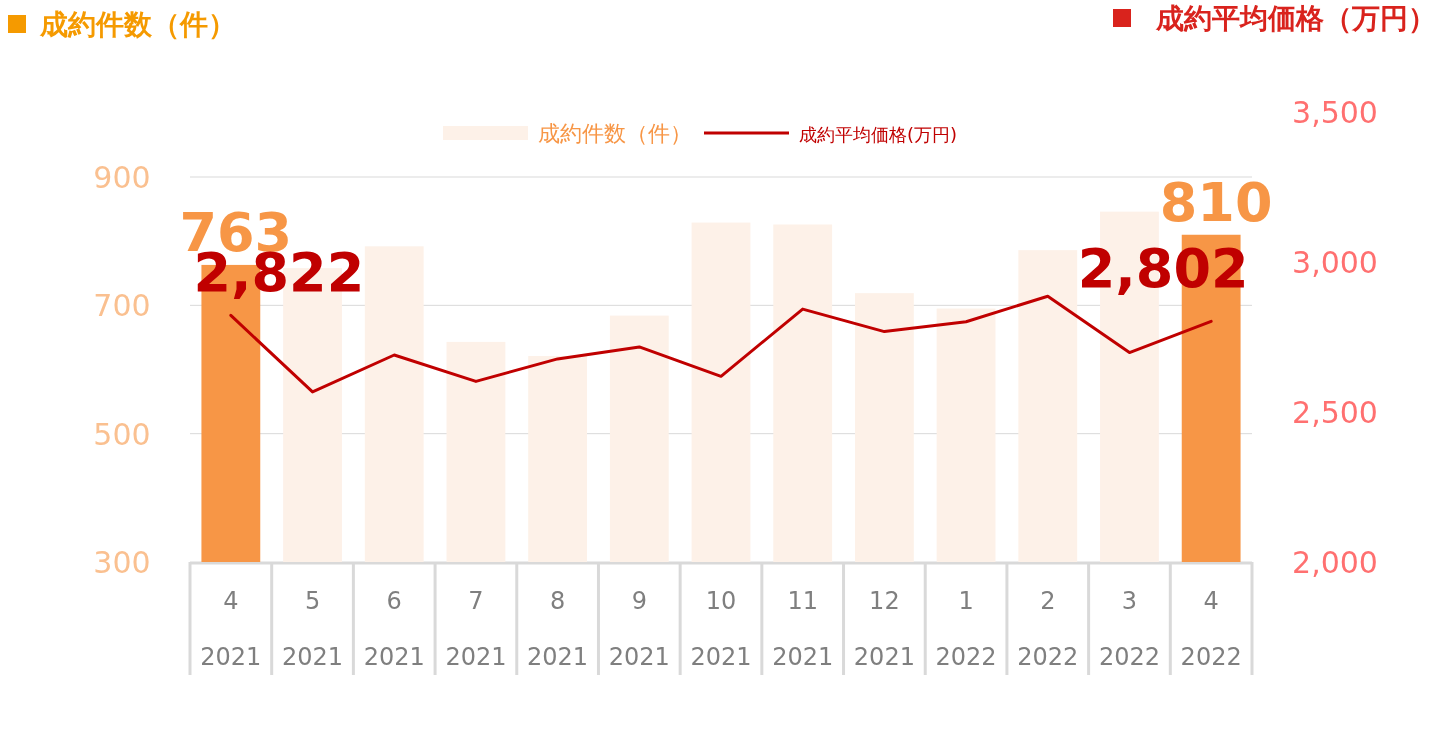  What do you see at coordinates (558, 629) in the screenshot?
I see `x-tick-label: 8 2021` at bounding box center [558, 629].